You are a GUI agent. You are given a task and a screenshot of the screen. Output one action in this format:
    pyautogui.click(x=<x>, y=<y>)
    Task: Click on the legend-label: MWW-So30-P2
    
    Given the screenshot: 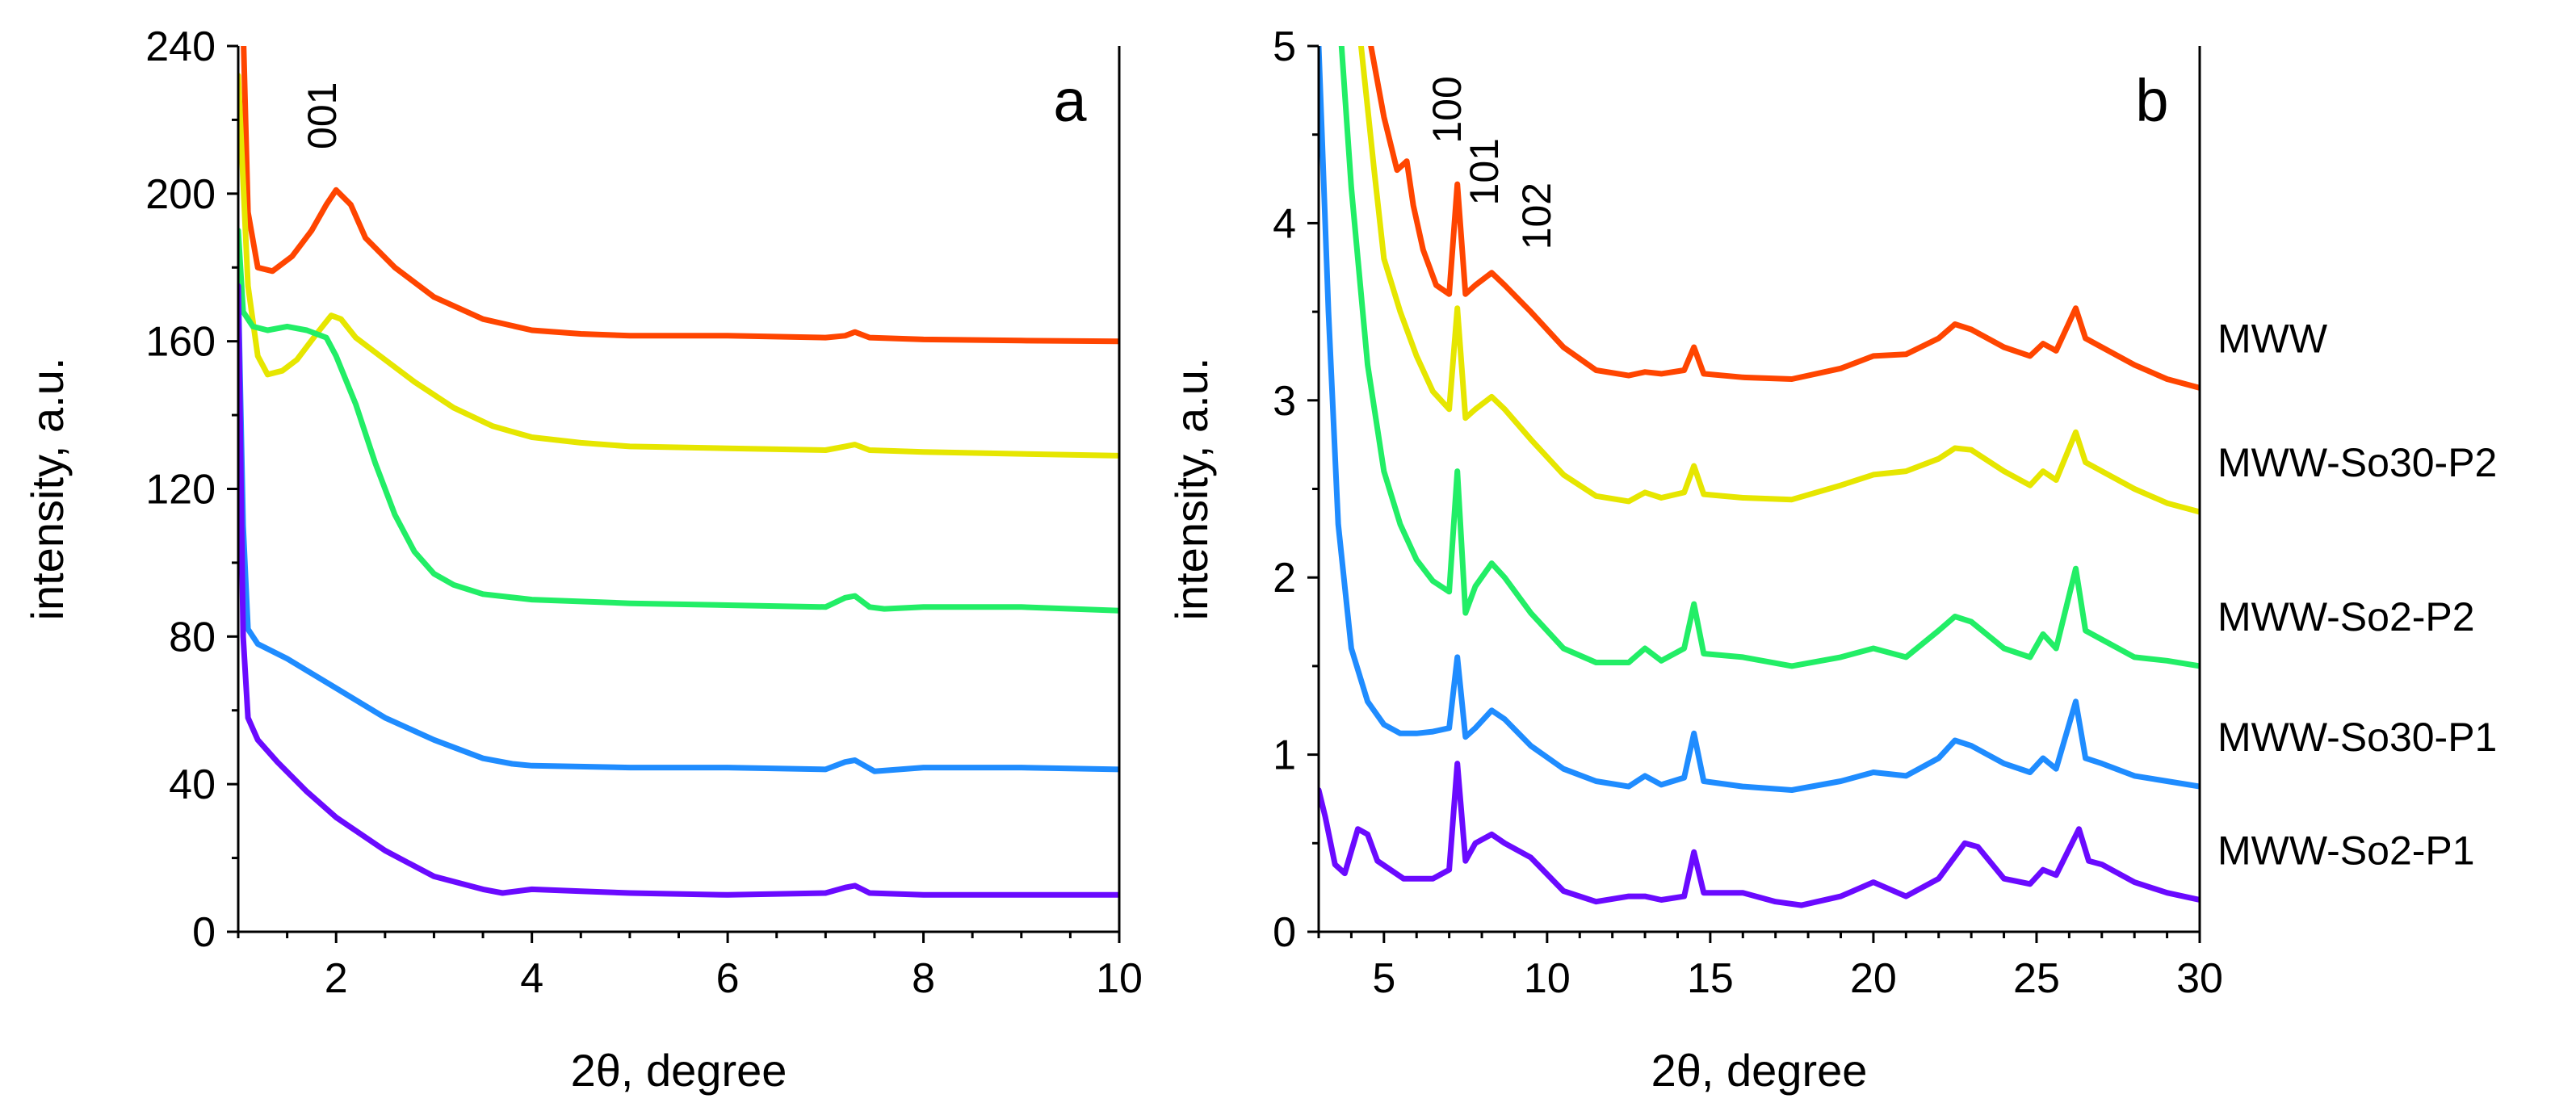 What is the action you would take?
    pyautogui.click(x=2357, y=463)
    